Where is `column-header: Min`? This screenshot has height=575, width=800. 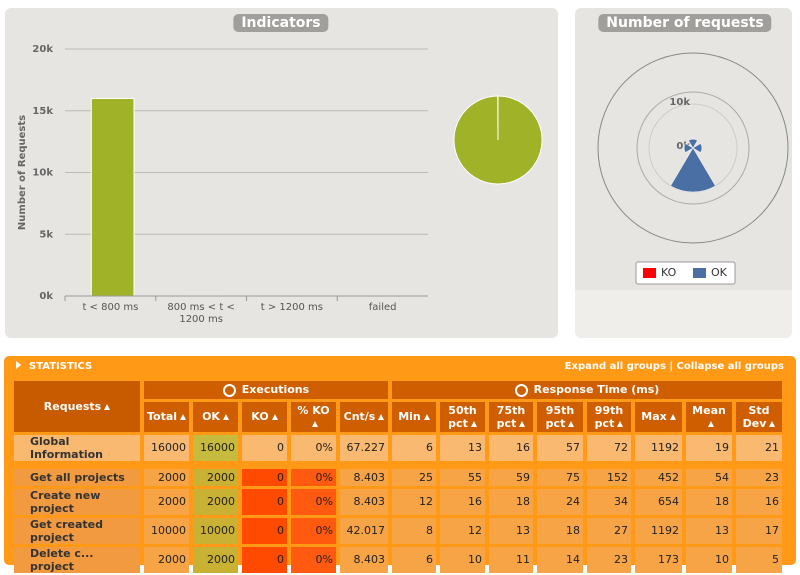 column-header: Min is located at coordinates (414, 416).